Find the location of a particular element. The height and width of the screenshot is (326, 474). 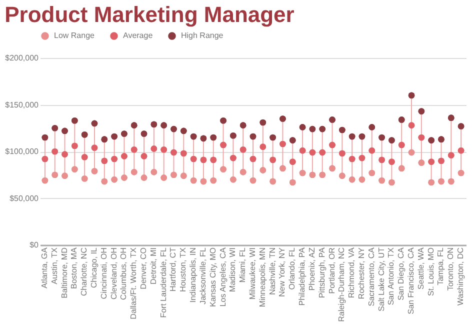

x-tick-label: Richmond, VA is located at coordinates (351, 272).